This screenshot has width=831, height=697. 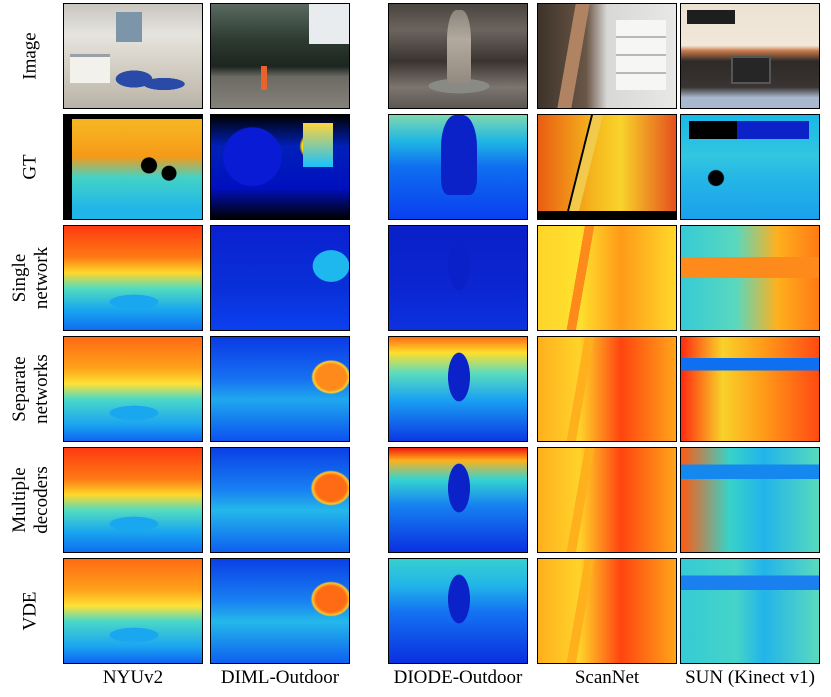 What do you see at coordinates (280, 389) in the screenshot?
I see `separate-diml-outdoor` at bounding box center [280, 389].